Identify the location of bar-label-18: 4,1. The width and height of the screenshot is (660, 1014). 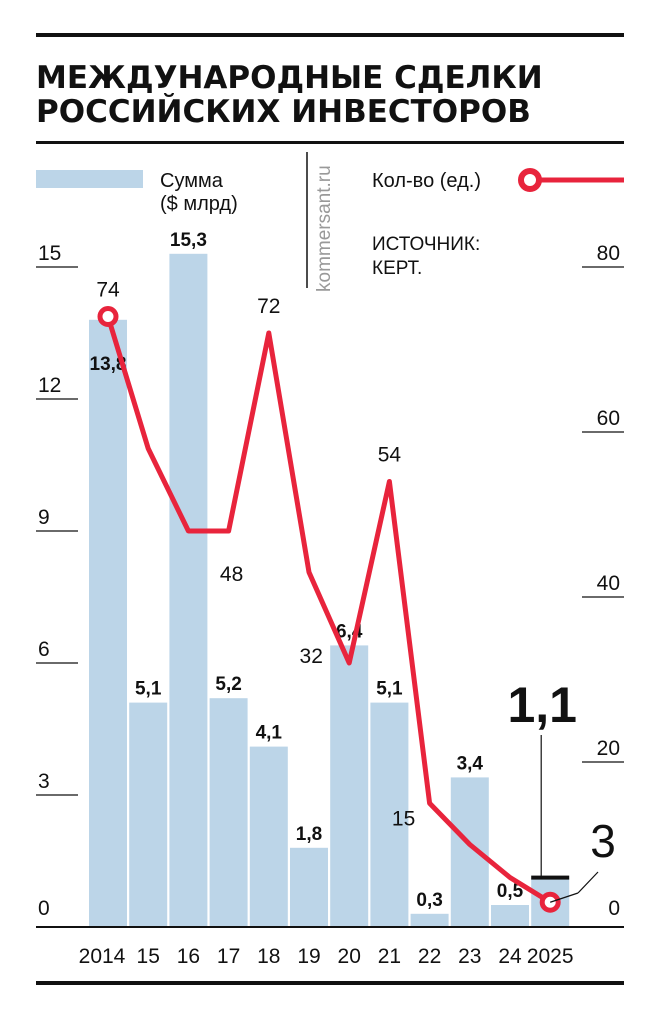
(269, 733).